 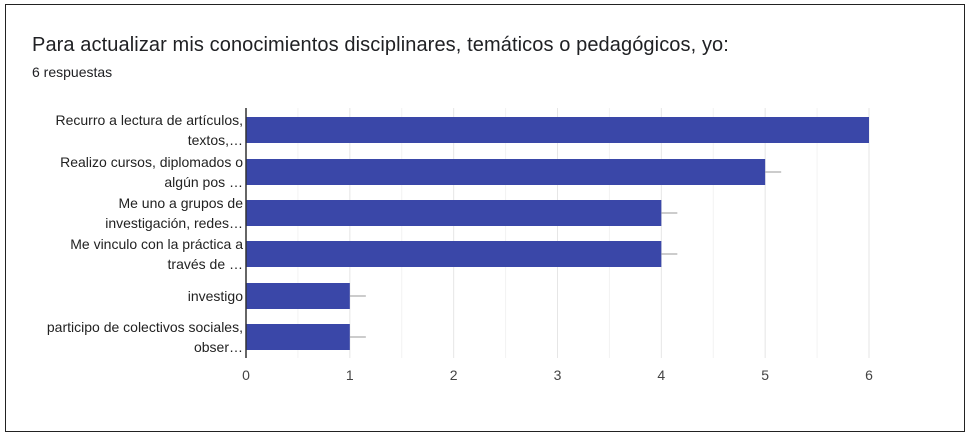 I want to click on category-label: Me vinculo con la práctica a, so click(x=156, y=244).